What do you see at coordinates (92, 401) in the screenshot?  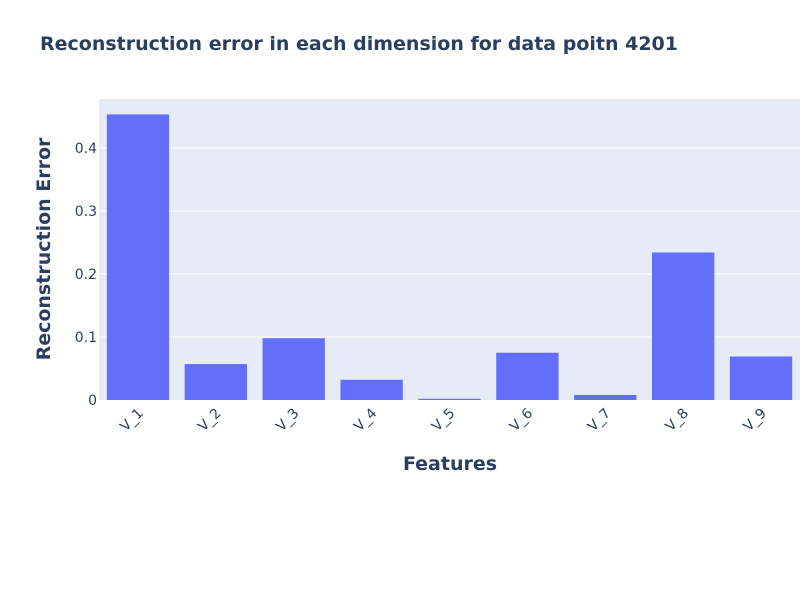 I see `y-tick-label: 0` at bounding box center [92, 401].